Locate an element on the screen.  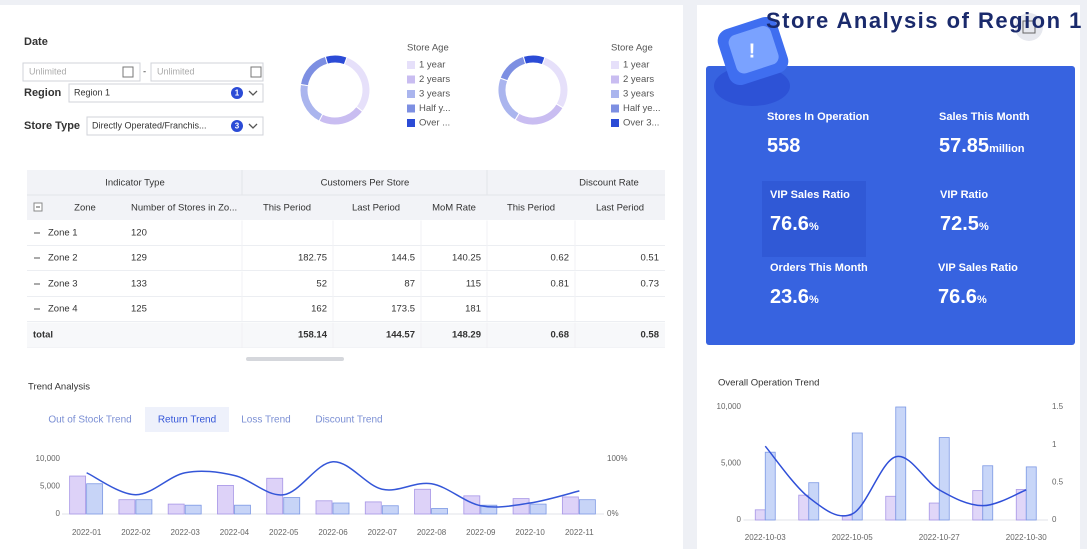
kpi-value: 558 is located at coordinates (783, 146).